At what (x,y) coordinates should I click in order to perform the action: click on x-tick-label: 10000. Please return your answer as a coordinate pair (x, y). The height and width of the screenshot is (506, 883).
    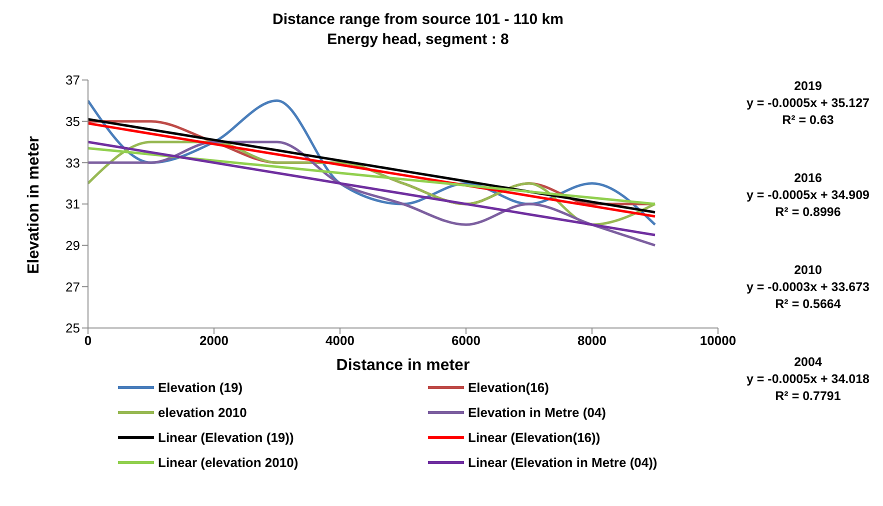
    Looking at the image, I should click on (718, 340).